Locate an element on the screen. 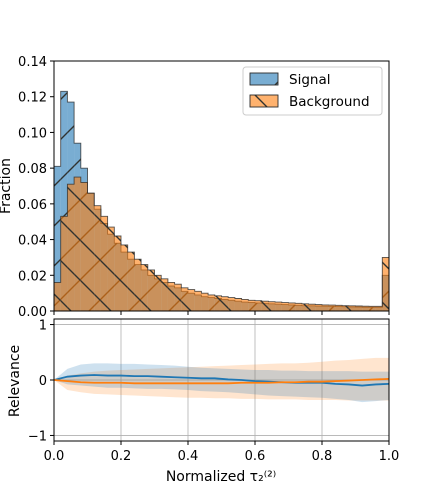 The image size is (432, 504). histogram-y-tick-label: 0.02 is located at coordinates (32, 276).